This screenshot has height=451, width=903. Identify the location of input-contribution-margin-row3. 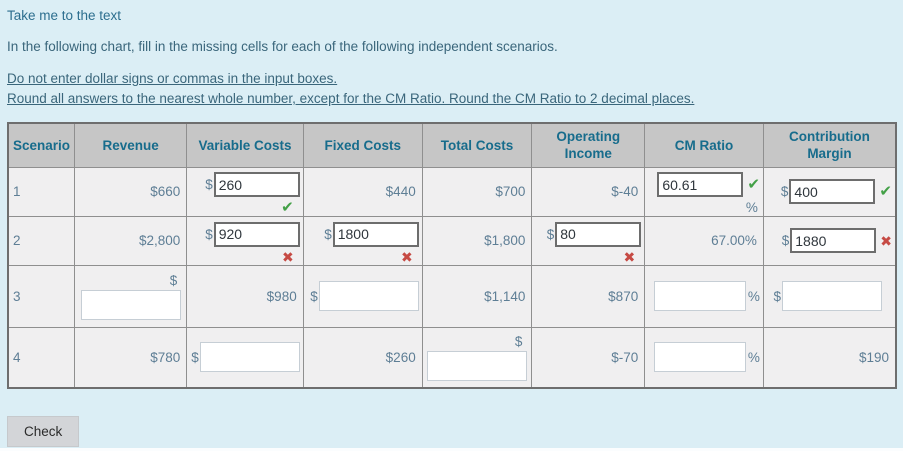
(832, 296).